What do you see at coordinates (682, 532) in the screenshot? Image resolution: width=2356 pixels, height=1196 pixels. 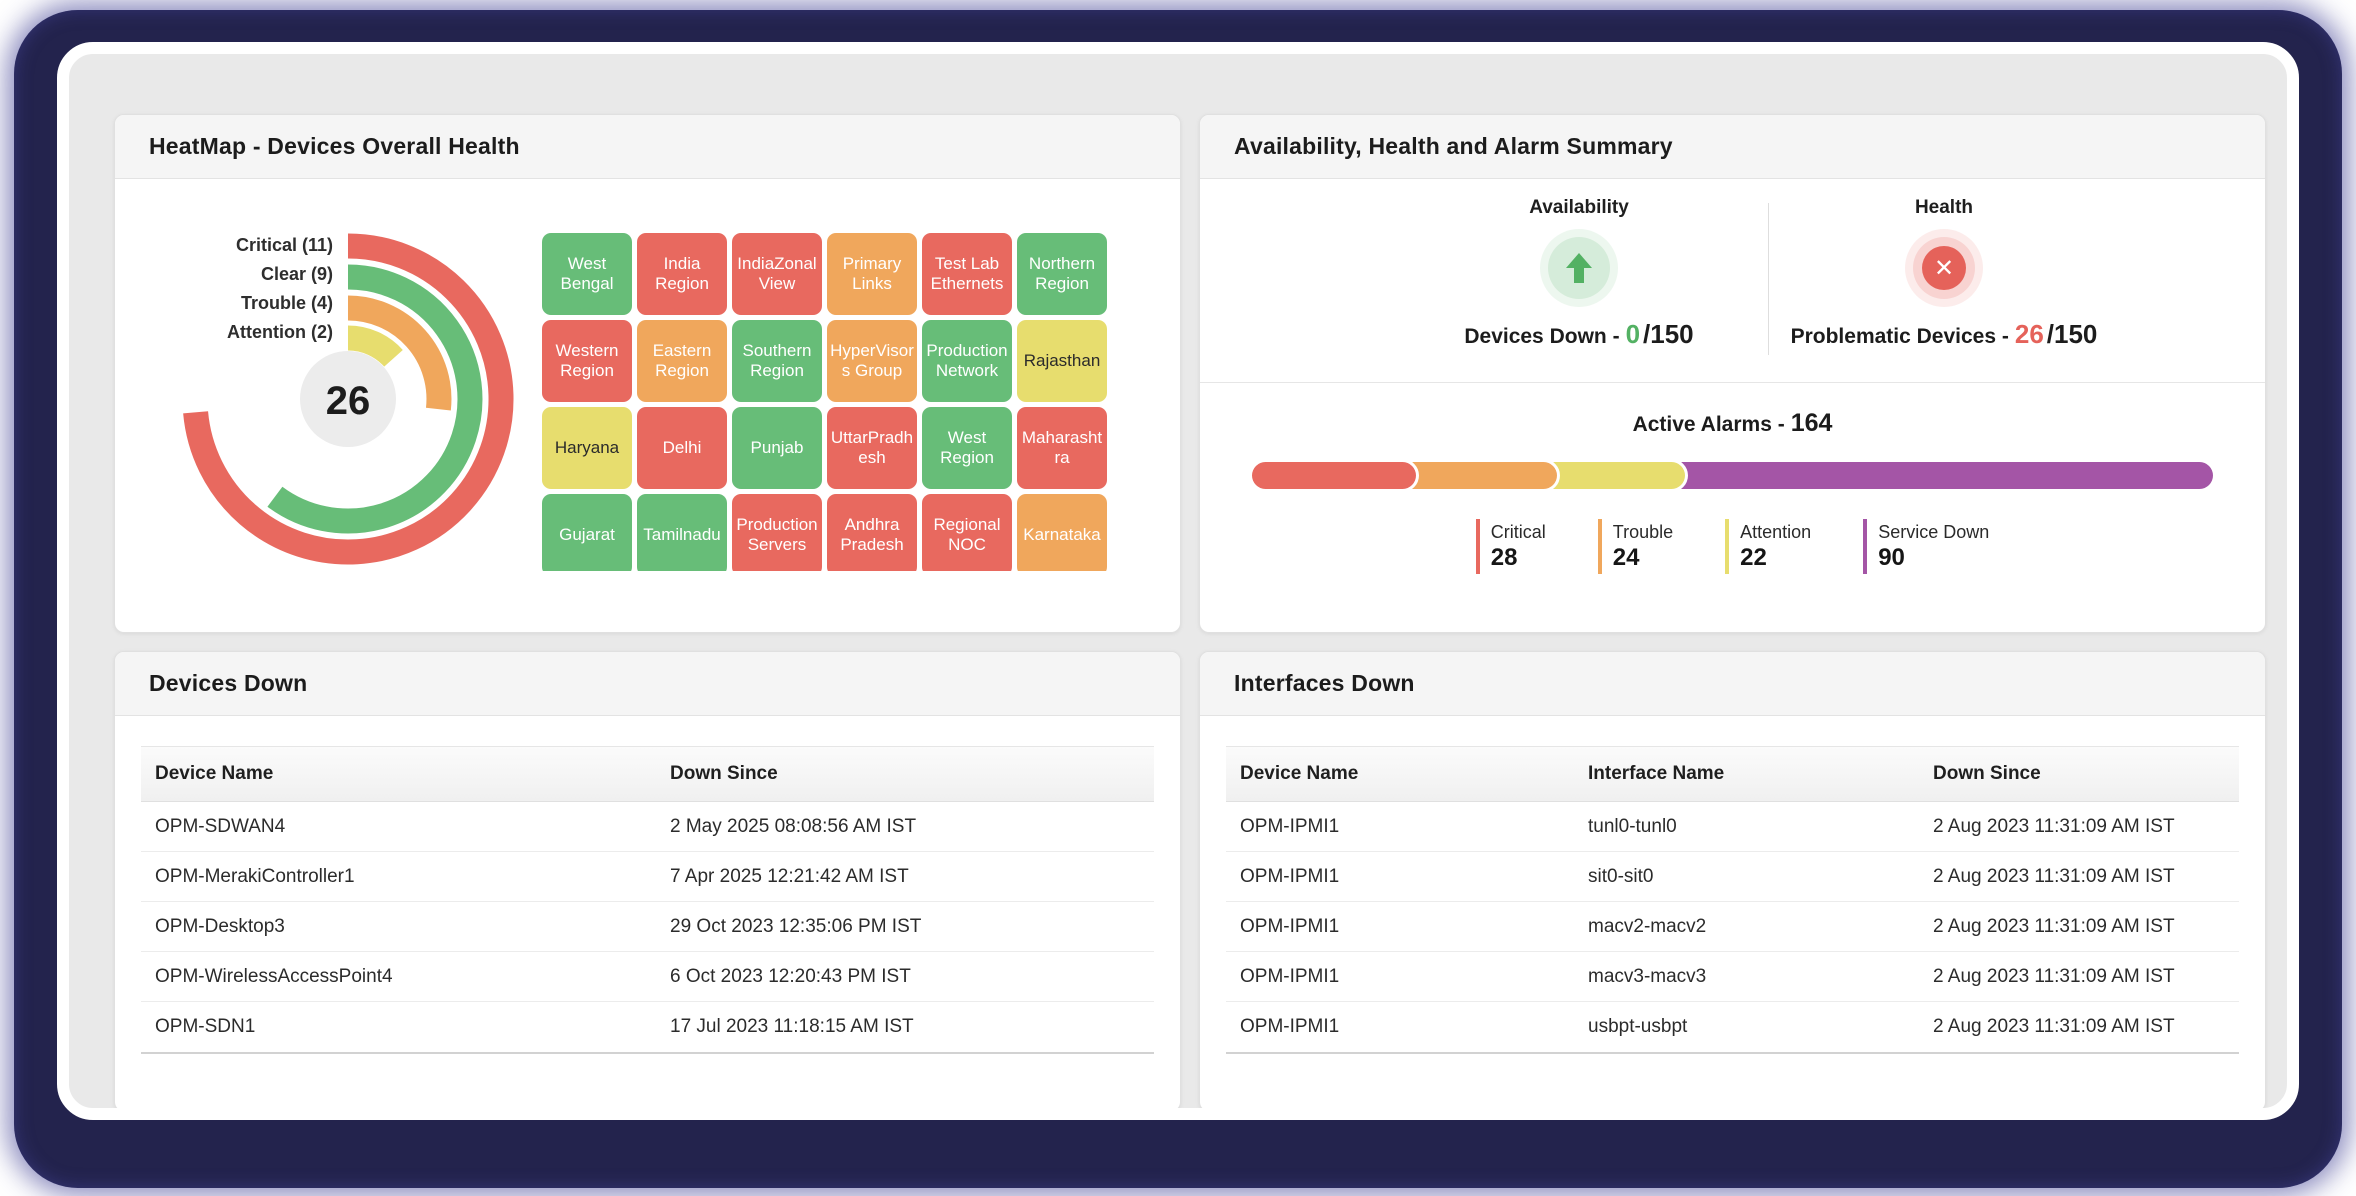 I see `heatmap-tile-tamilnadu: Tamilnadu` at bounding box center [682, 532].